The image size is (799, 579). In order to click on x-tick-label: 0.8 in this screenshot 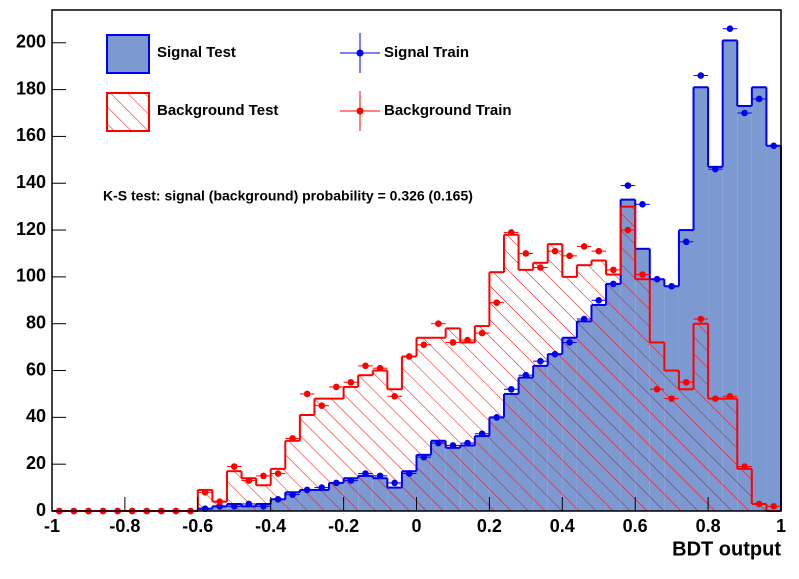, I will do `click(708, 526)`.